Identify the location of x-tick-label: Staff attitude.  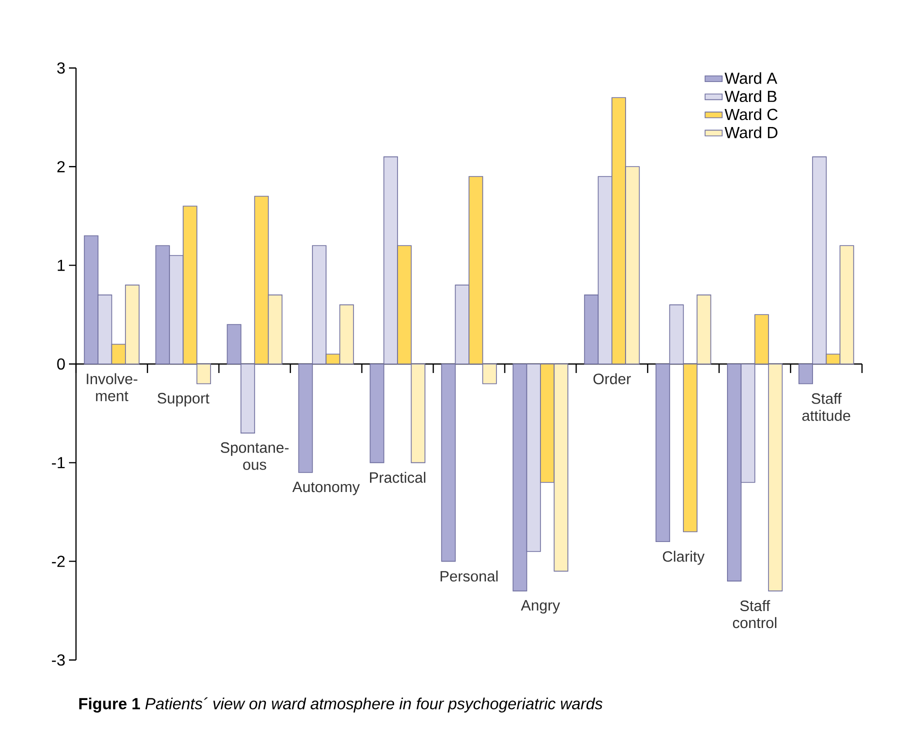
(826, 406).